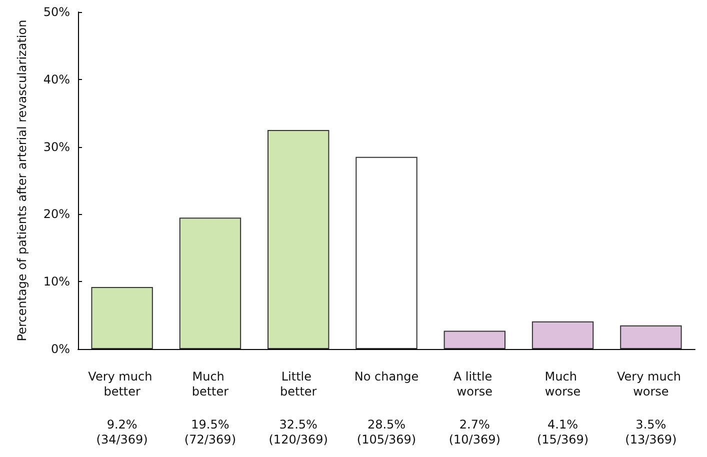 This screenshot has width=707, height=457. I want to click on x-tick-label: Very much better, so click(122, 384).